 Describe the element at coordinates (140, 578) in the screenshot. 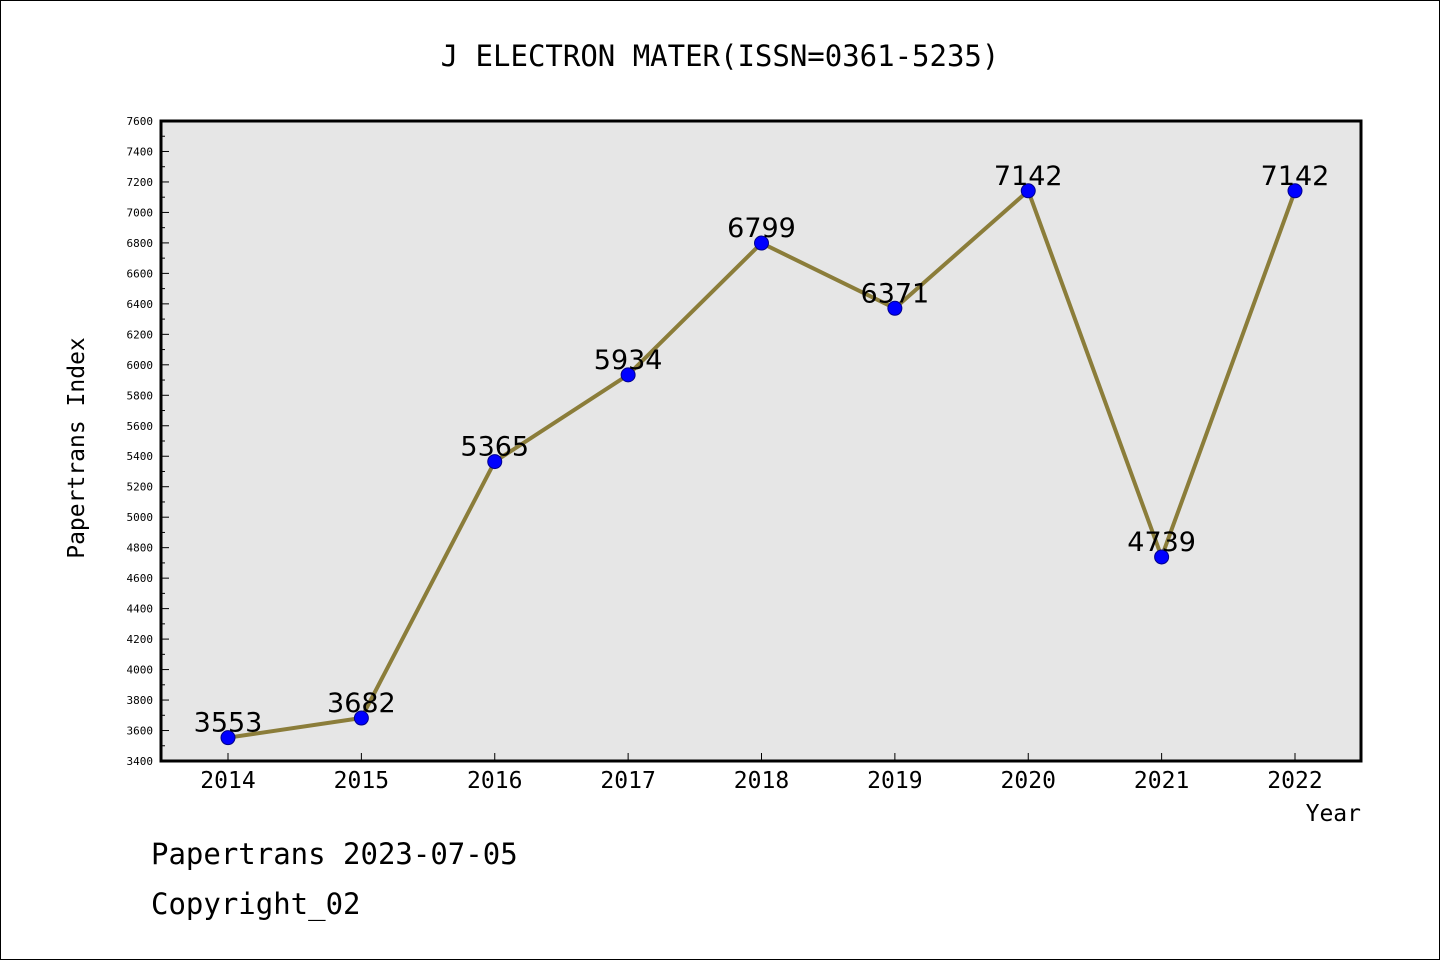

I see `y-tick-label: 4600` at that location.